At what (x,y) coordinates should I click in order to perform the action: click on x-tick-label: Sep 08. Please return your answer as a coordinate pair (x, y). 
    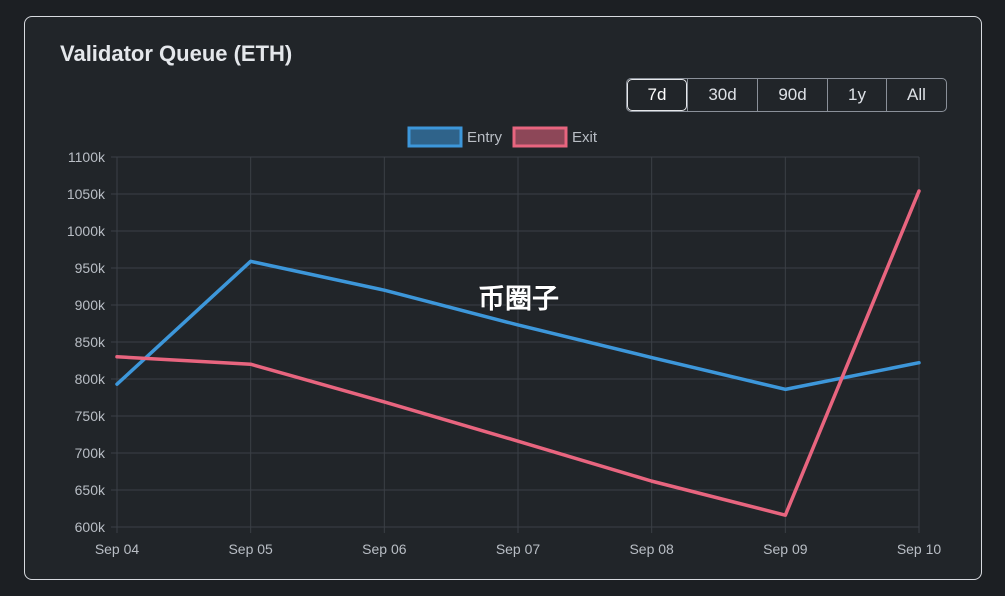
    Looking at the image, I should click on (651, 549).